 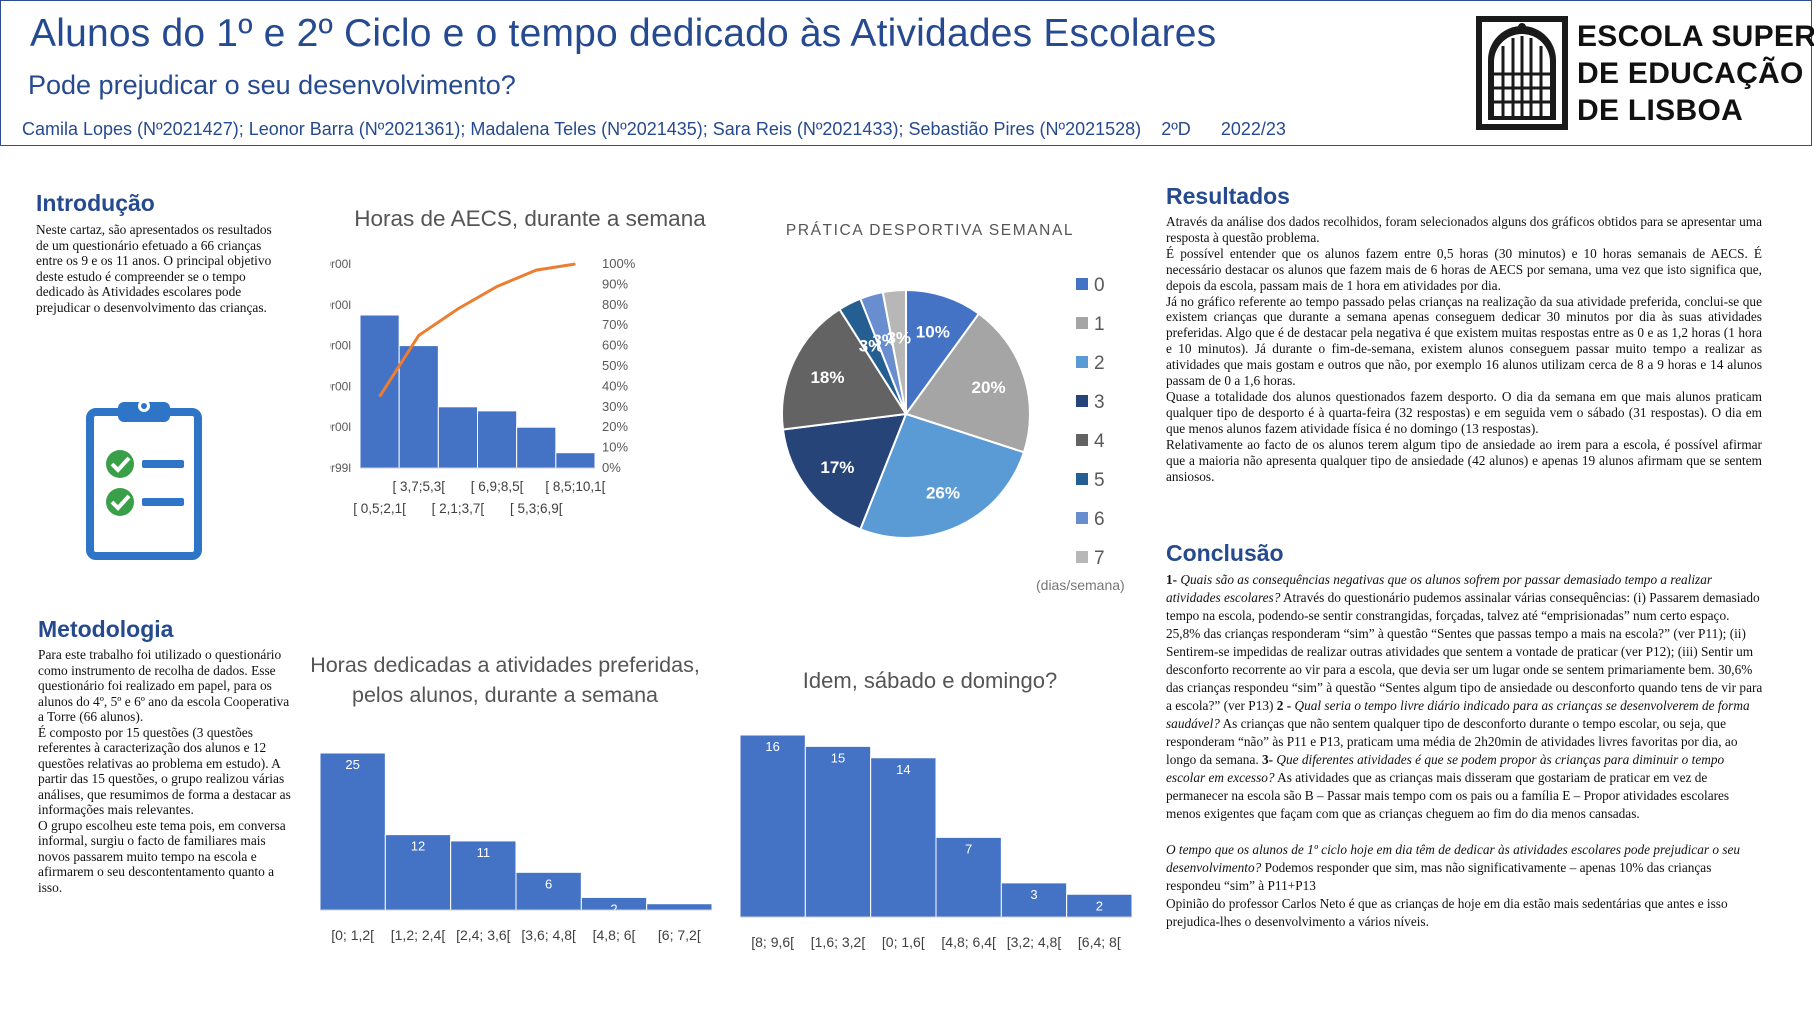 What do you see at coordinates (1690, 73) in the screenshot?
I see `logo-line-2: DE EDUCAÇÃO` at bounding box center [1690, 73].